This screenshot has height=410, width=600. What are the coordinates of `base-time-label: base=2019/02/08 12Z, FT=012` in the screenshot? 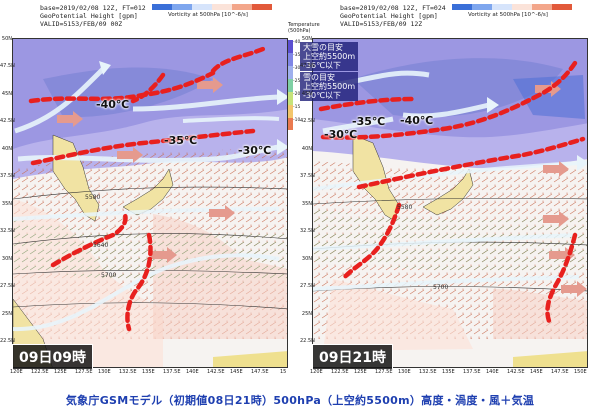 It's located at (93, 8).